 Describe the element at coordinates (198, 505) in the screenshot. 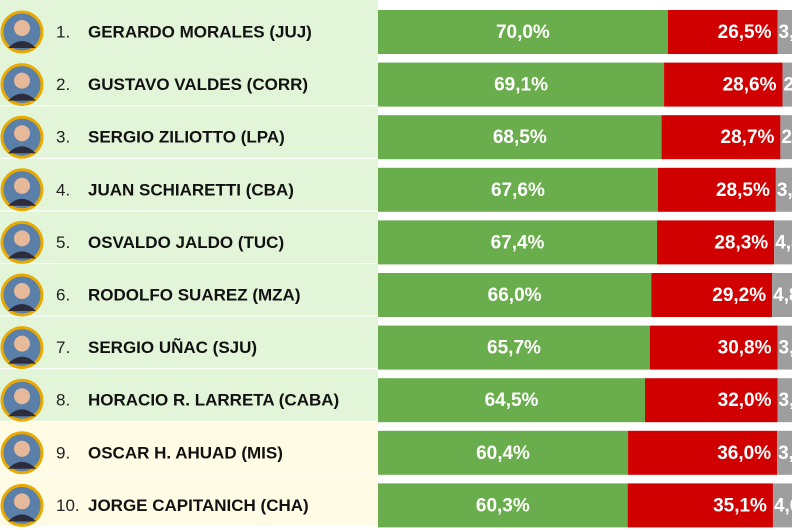

I see `category-label: JORGE CAPITANICH (CHA)` at that location.